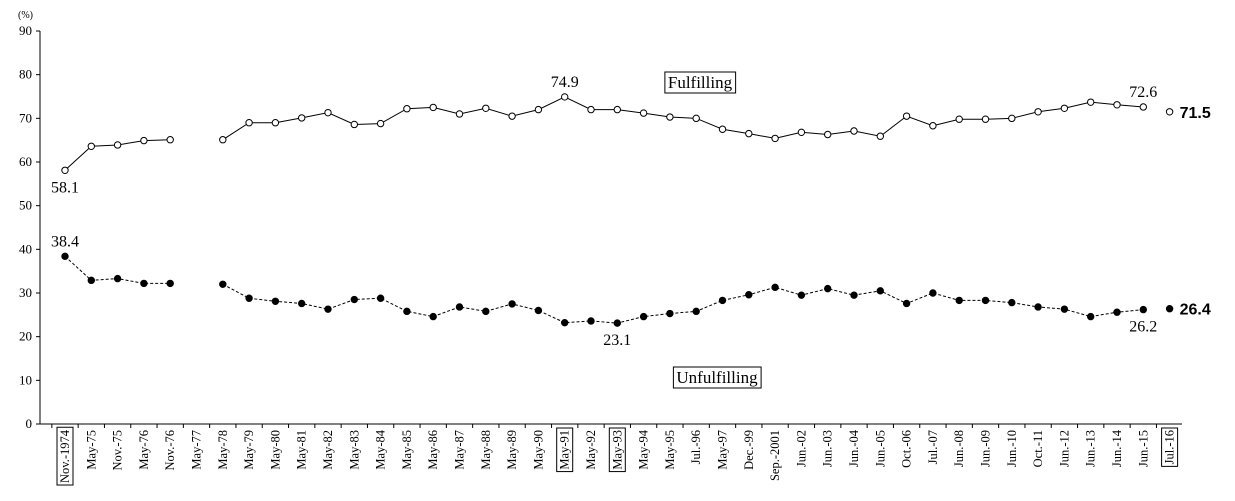 This screenshot has height=501, width=1235. What do you see at coordinates (25, 74) in the screenshot?
I see `y-tick-label: 80` at bounding box center [25, 74].